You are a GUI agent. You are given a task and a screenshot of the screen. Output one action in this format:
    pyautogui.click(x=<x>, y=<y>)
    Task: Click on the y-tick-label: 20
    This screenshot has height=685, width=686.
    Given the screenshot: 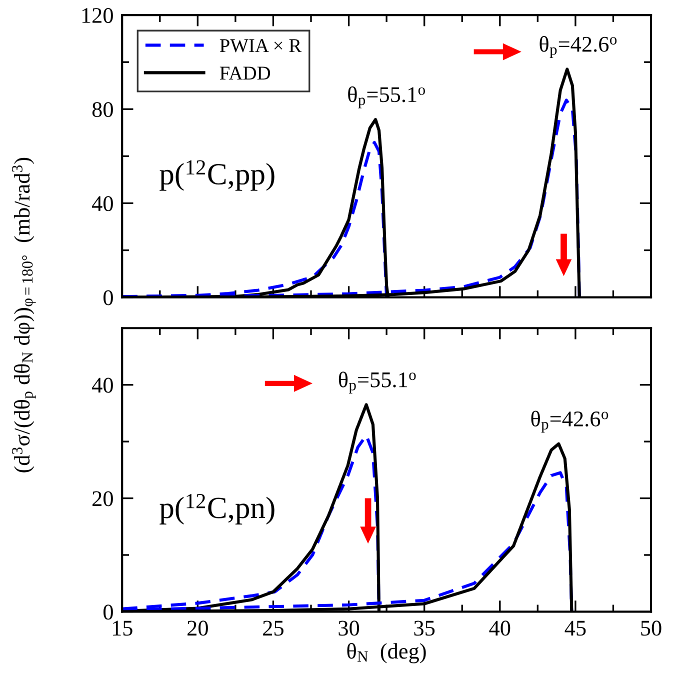 What is the action you would take?
    pyautogui.click(x=102, y=498)
    